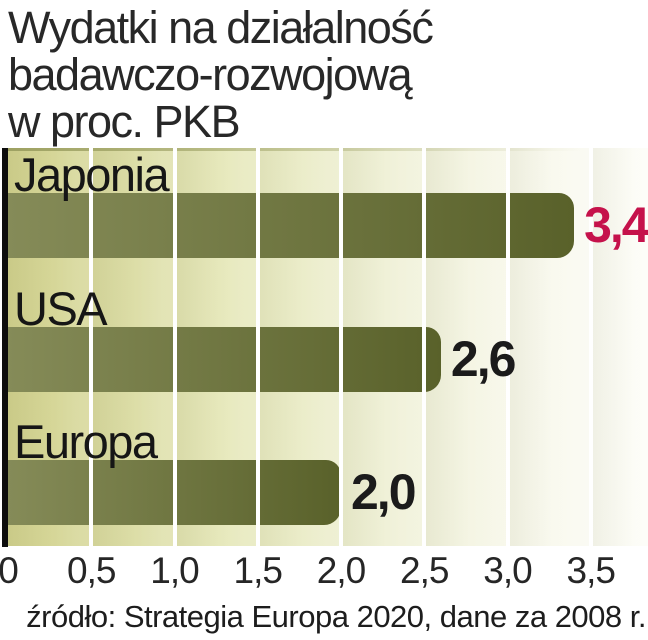 The height and width of the screenshot is (640, 648). What do you see at coordinates (384, 492) in the screenshot?
I see `value-label: 2,0` at bounding box center [384, 492].